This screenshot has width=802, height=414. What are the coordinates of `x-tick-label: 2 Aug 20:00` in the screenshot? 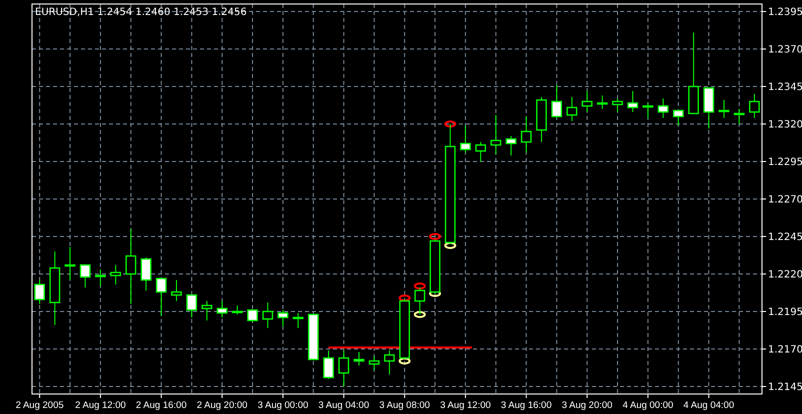 It's located at (222, 405).